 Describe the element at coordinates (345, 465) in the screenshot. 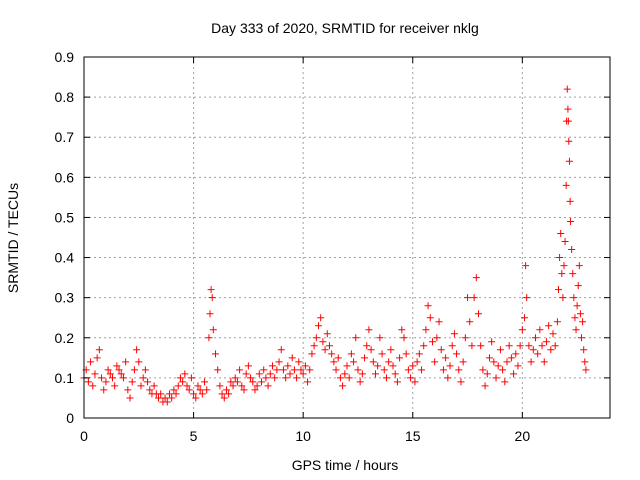

I see `x-axis-label: GPS time / hours` at that location.